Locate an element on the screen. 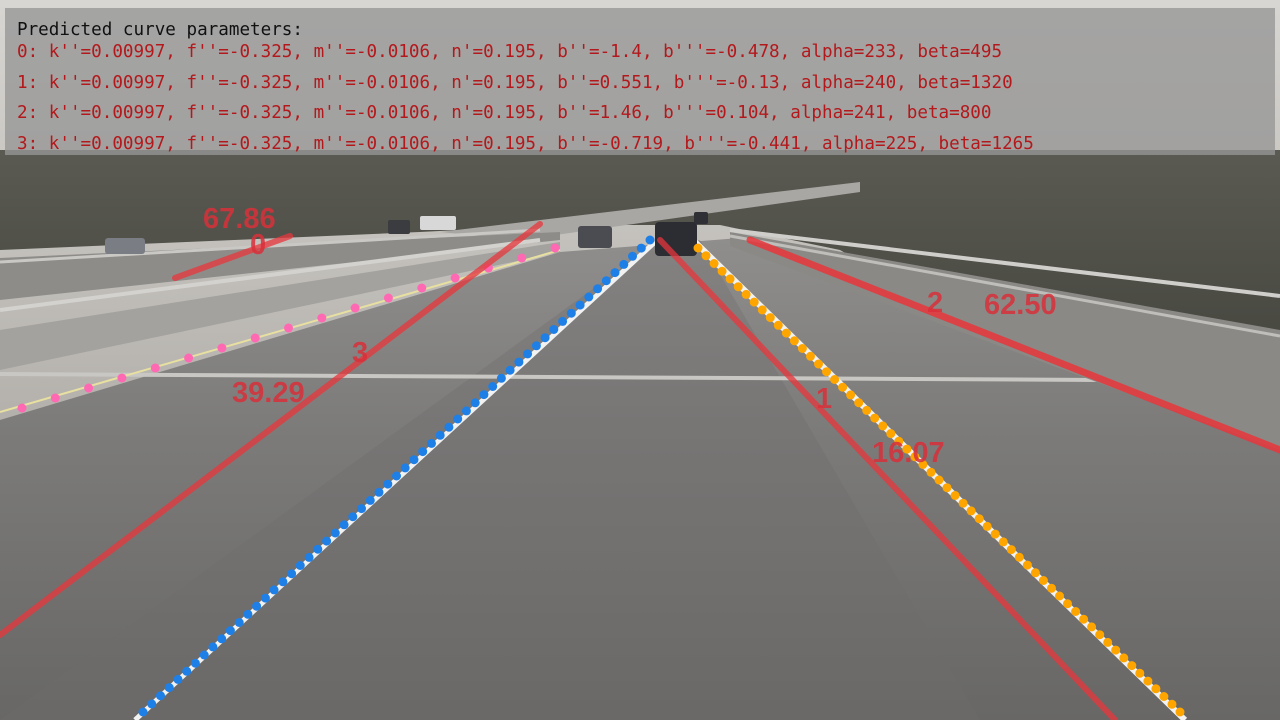  lane-label-id-3: 3 is located at coordinates (360, 353).